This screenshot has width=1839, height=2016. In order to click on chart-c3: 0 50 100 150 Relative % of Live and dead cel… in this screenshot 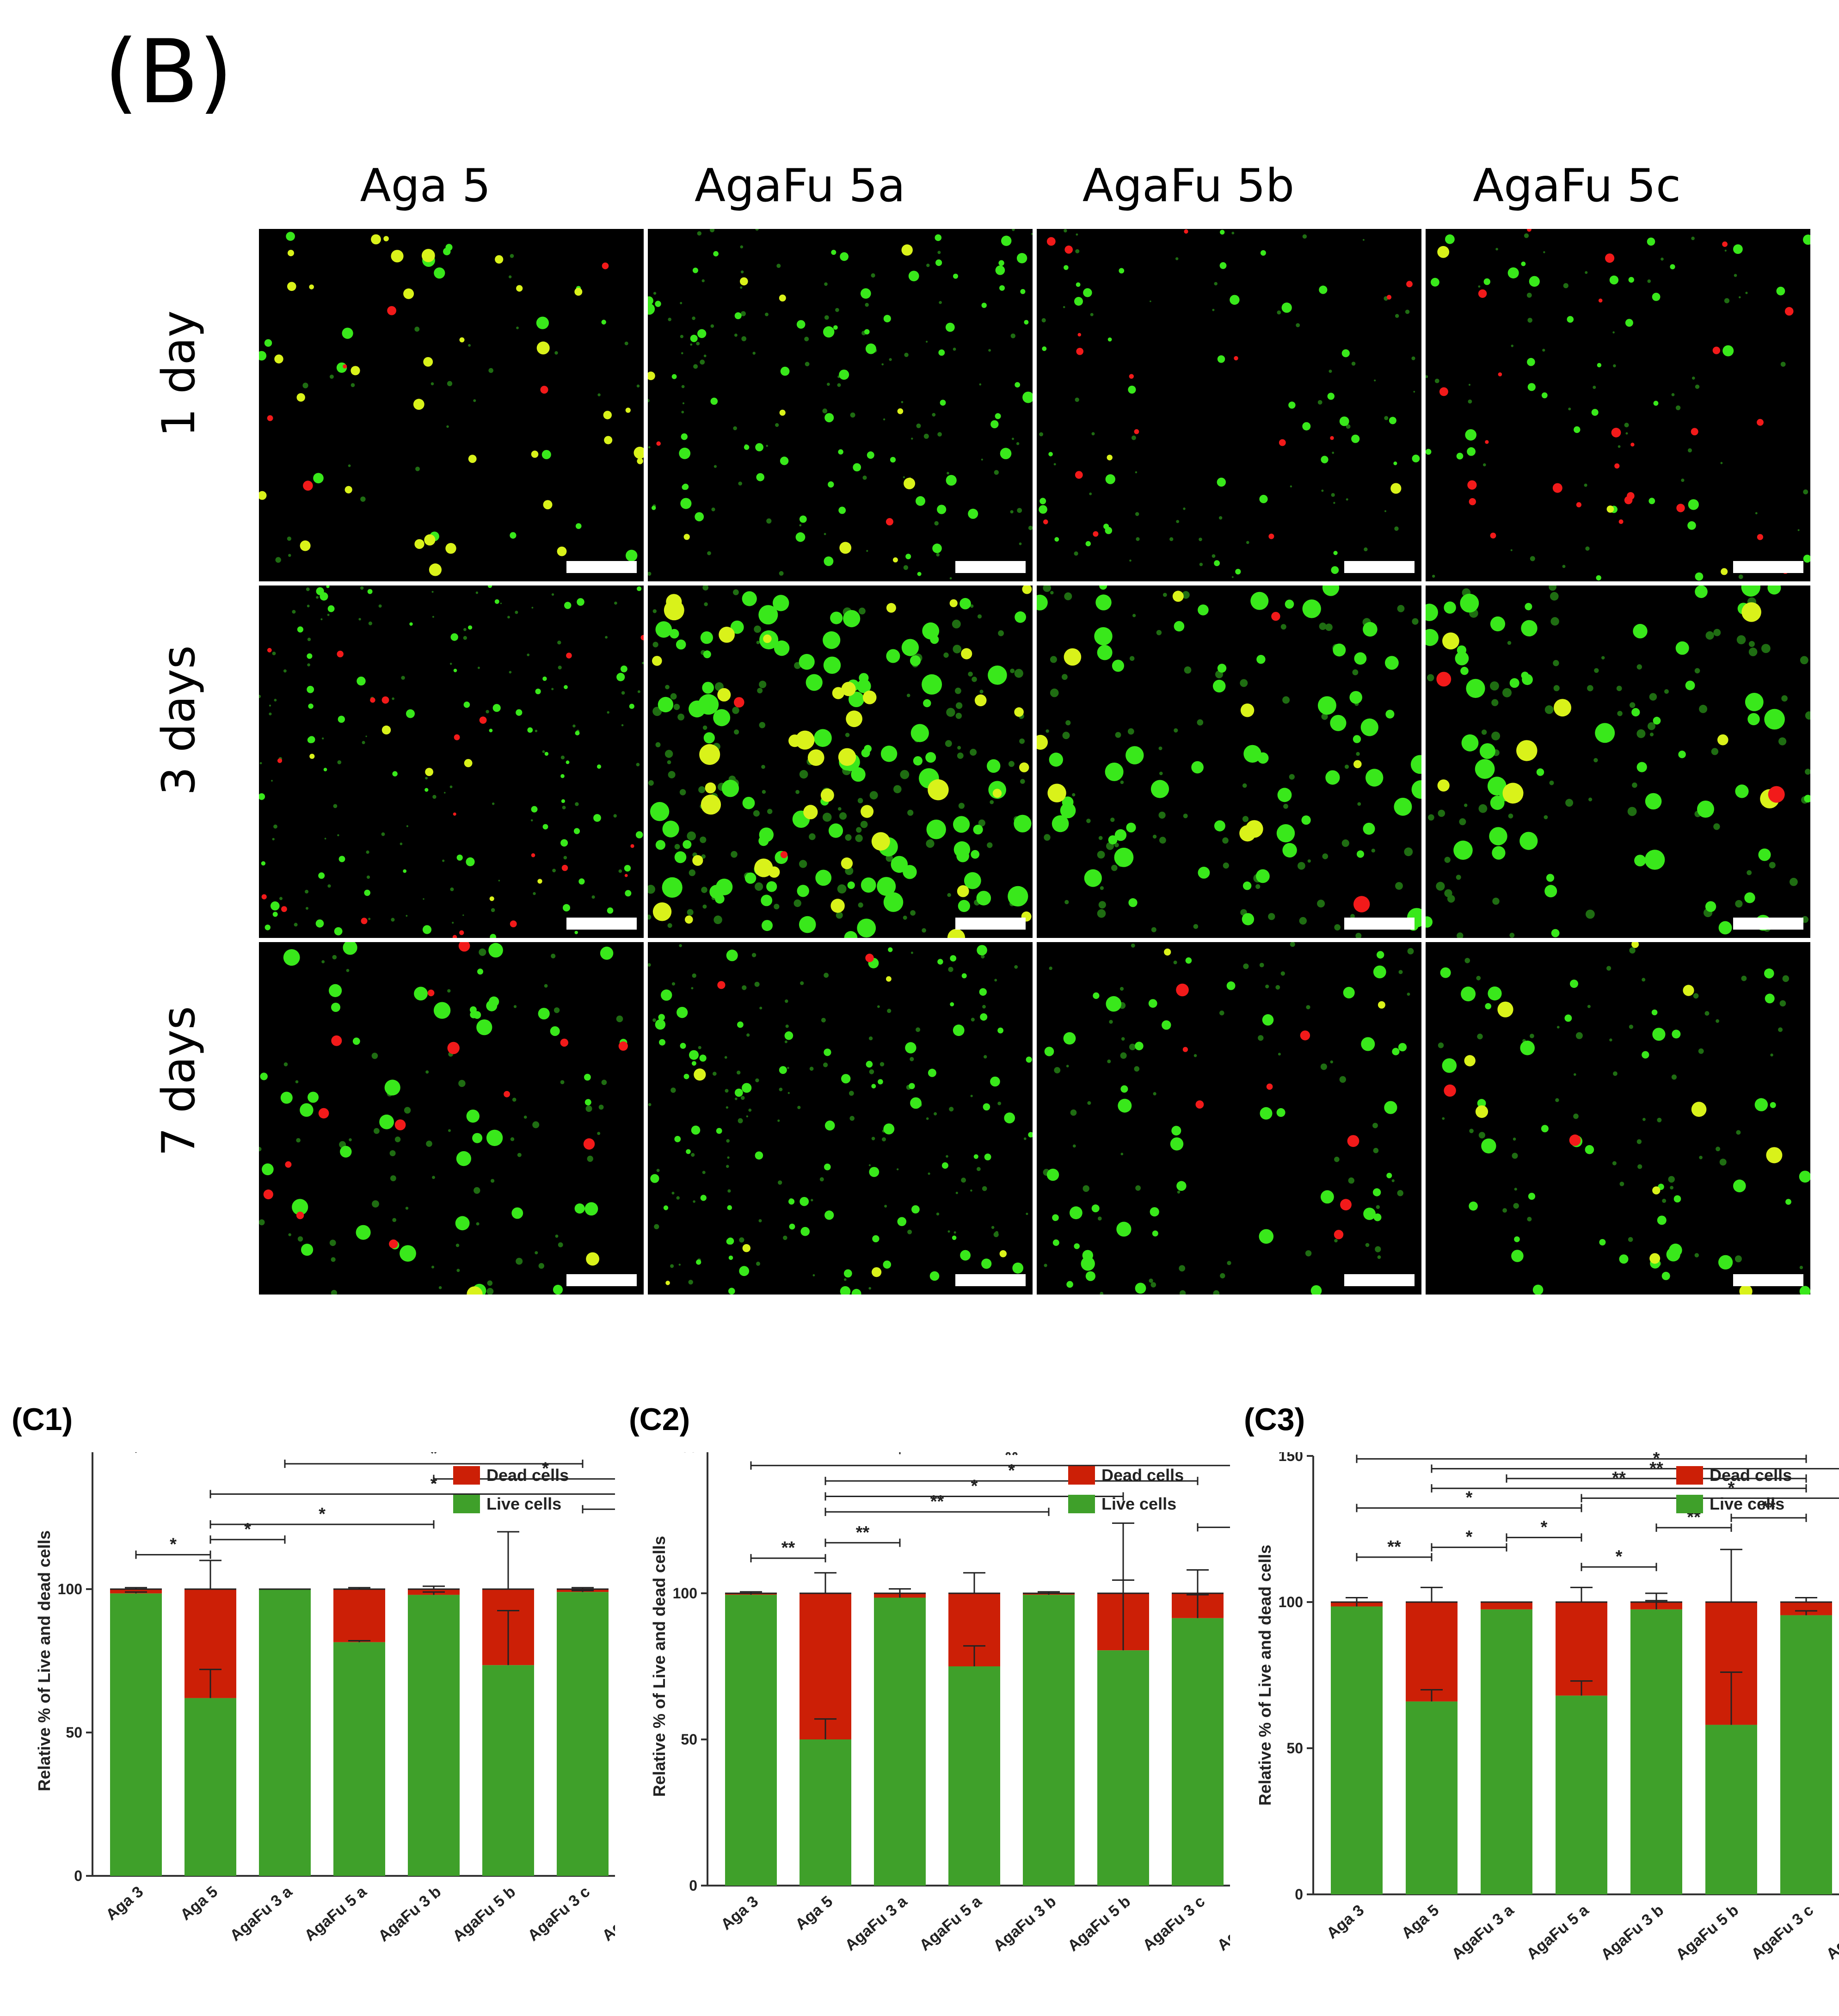, I will do `click(1547, 1708)`.